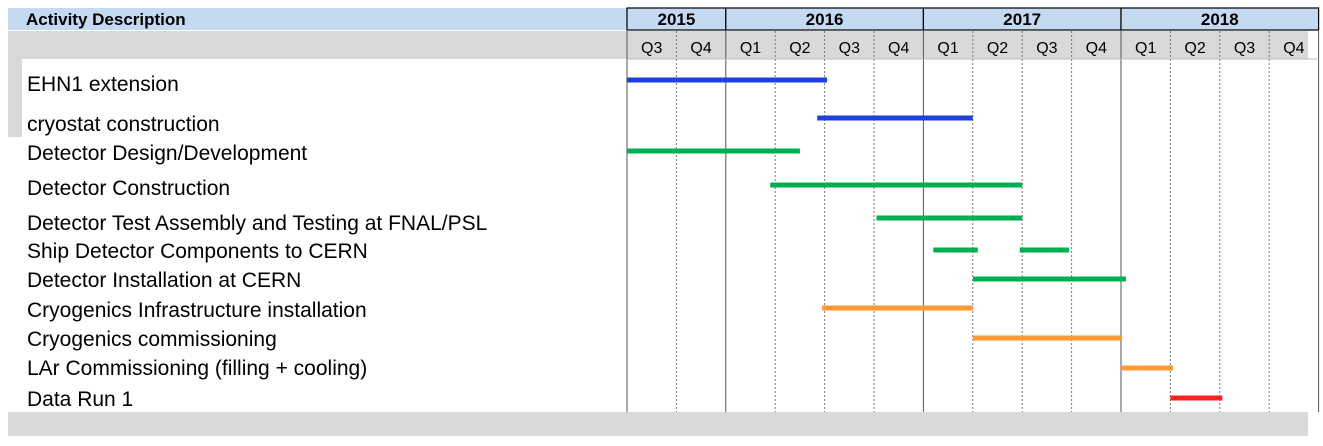  What do you see at coordinates (152, 339) in the screenshot?
I see `activity-label: Cryogenics commissioning` at bounding box center [152, 339].